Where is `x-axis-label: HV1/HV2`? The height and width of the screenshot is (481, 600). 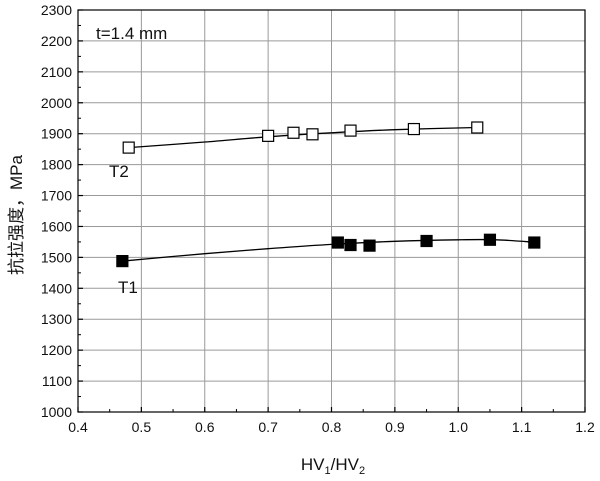
x-axis-label: HV1/HV2 is located at coordinates (333, 466).